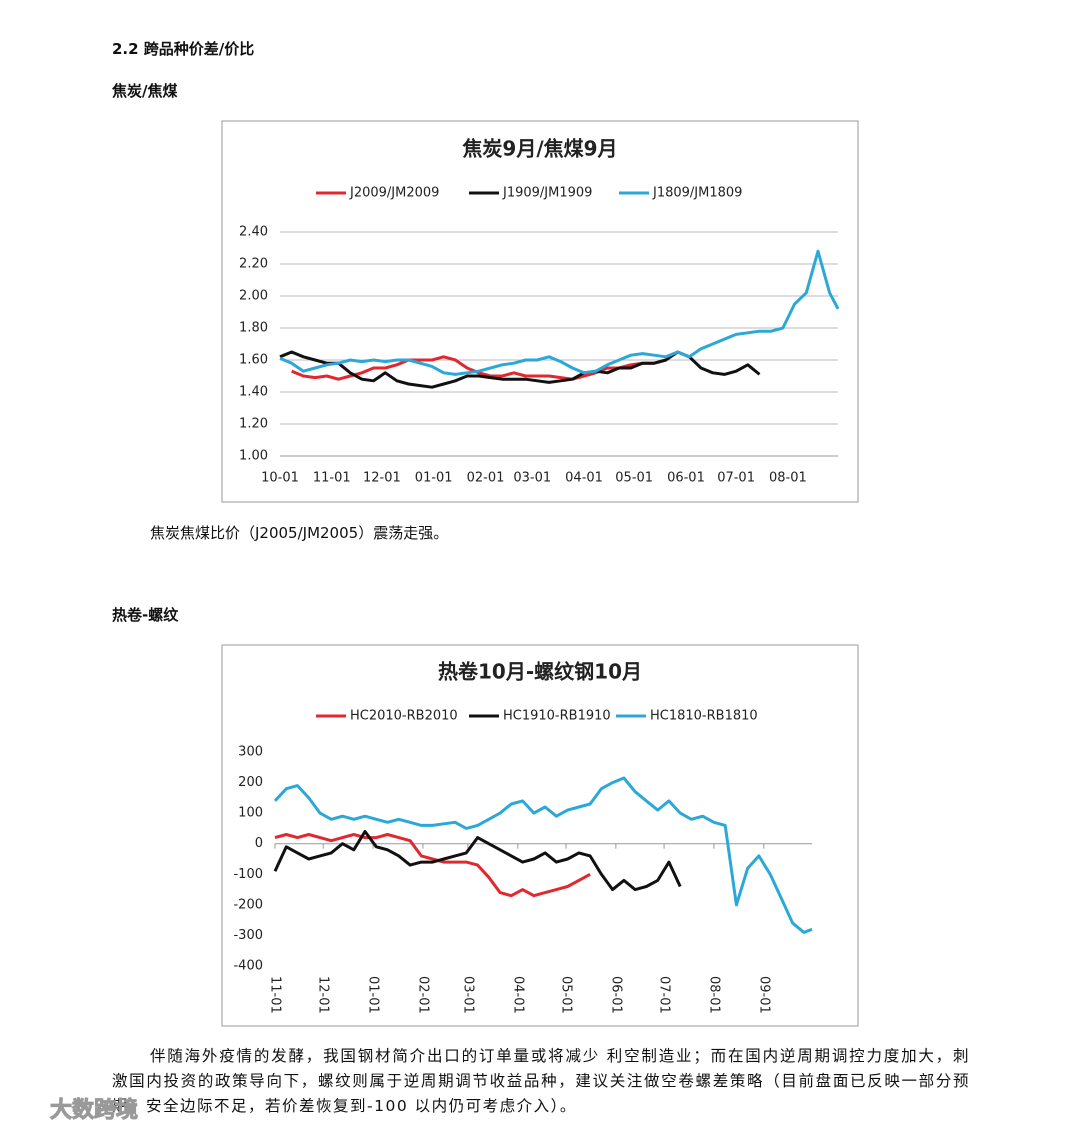 This screenshot has height=1128, width=1080. Describe the element at coordinates (253, 264) in the screenshot. I see `y-tick-label: 2.20` at that location.